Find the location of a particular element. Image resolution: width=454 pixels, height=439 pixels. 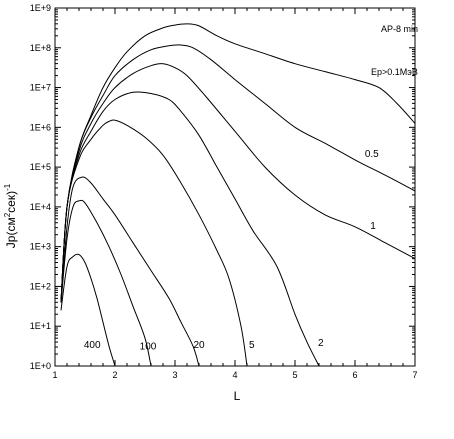

curve-label-1: 1 is located at coordinates (373, 226).